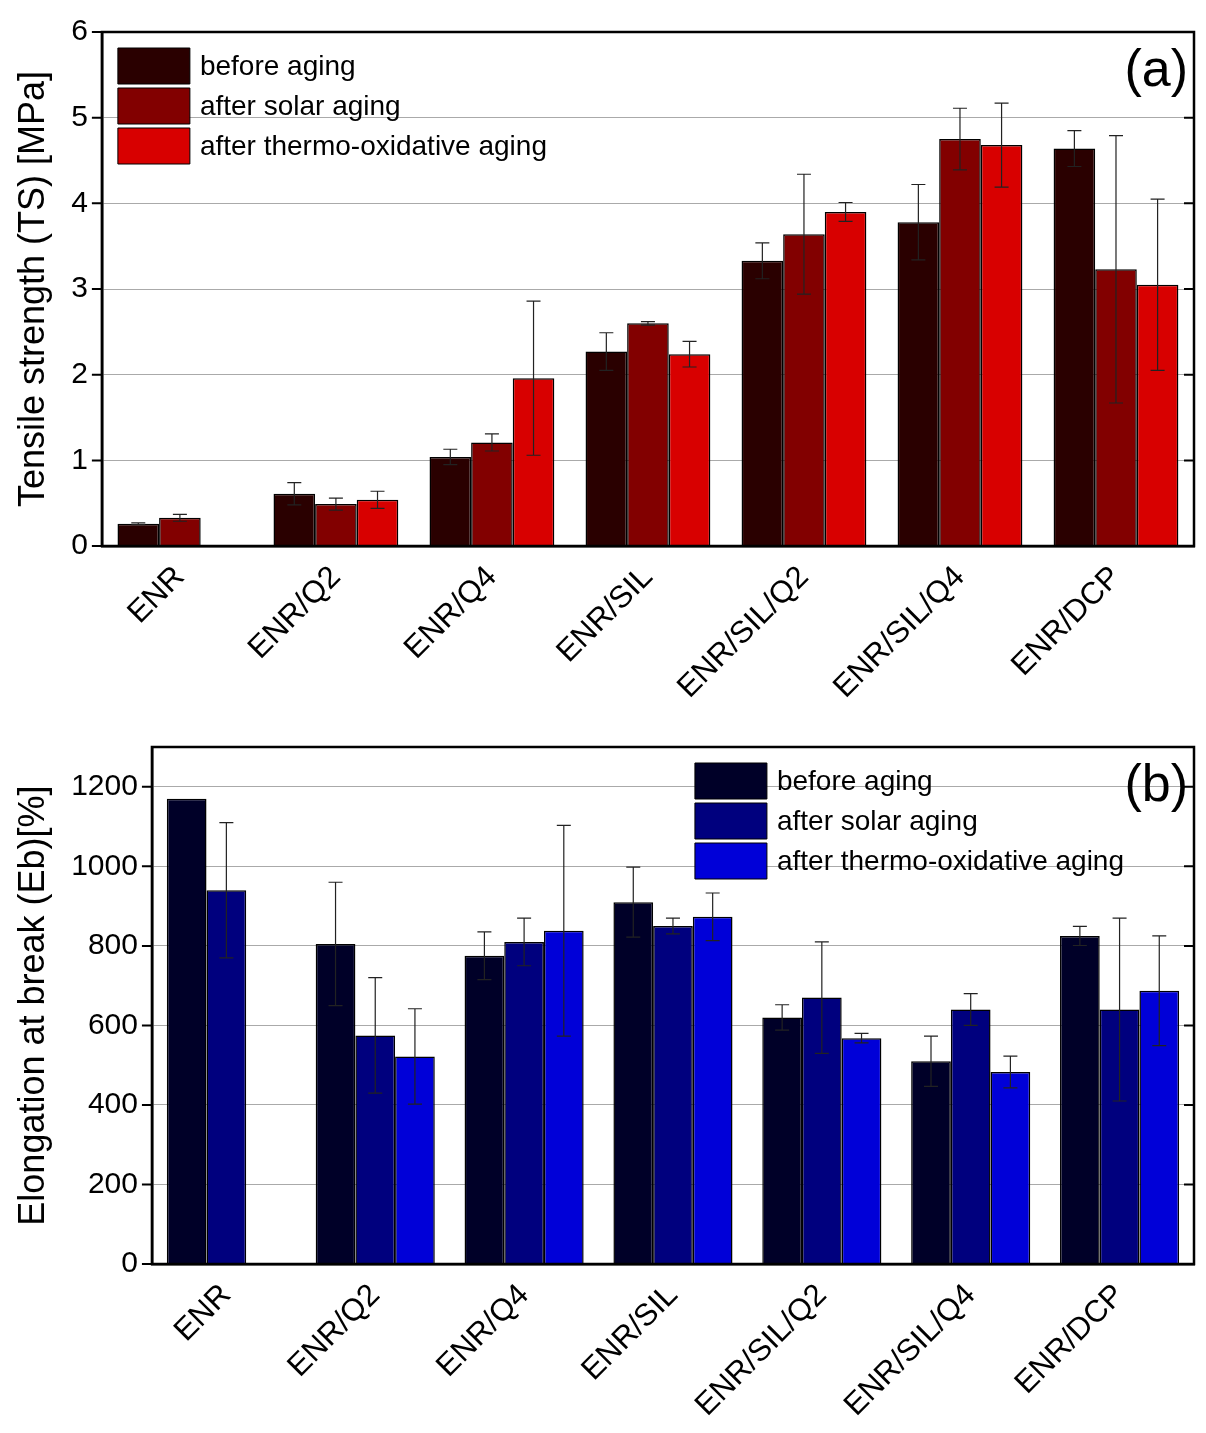 Image resolution: width=1206 pixels, height=1433 pixels. I want to click on y-tick-label: 5, so click(79, 115).